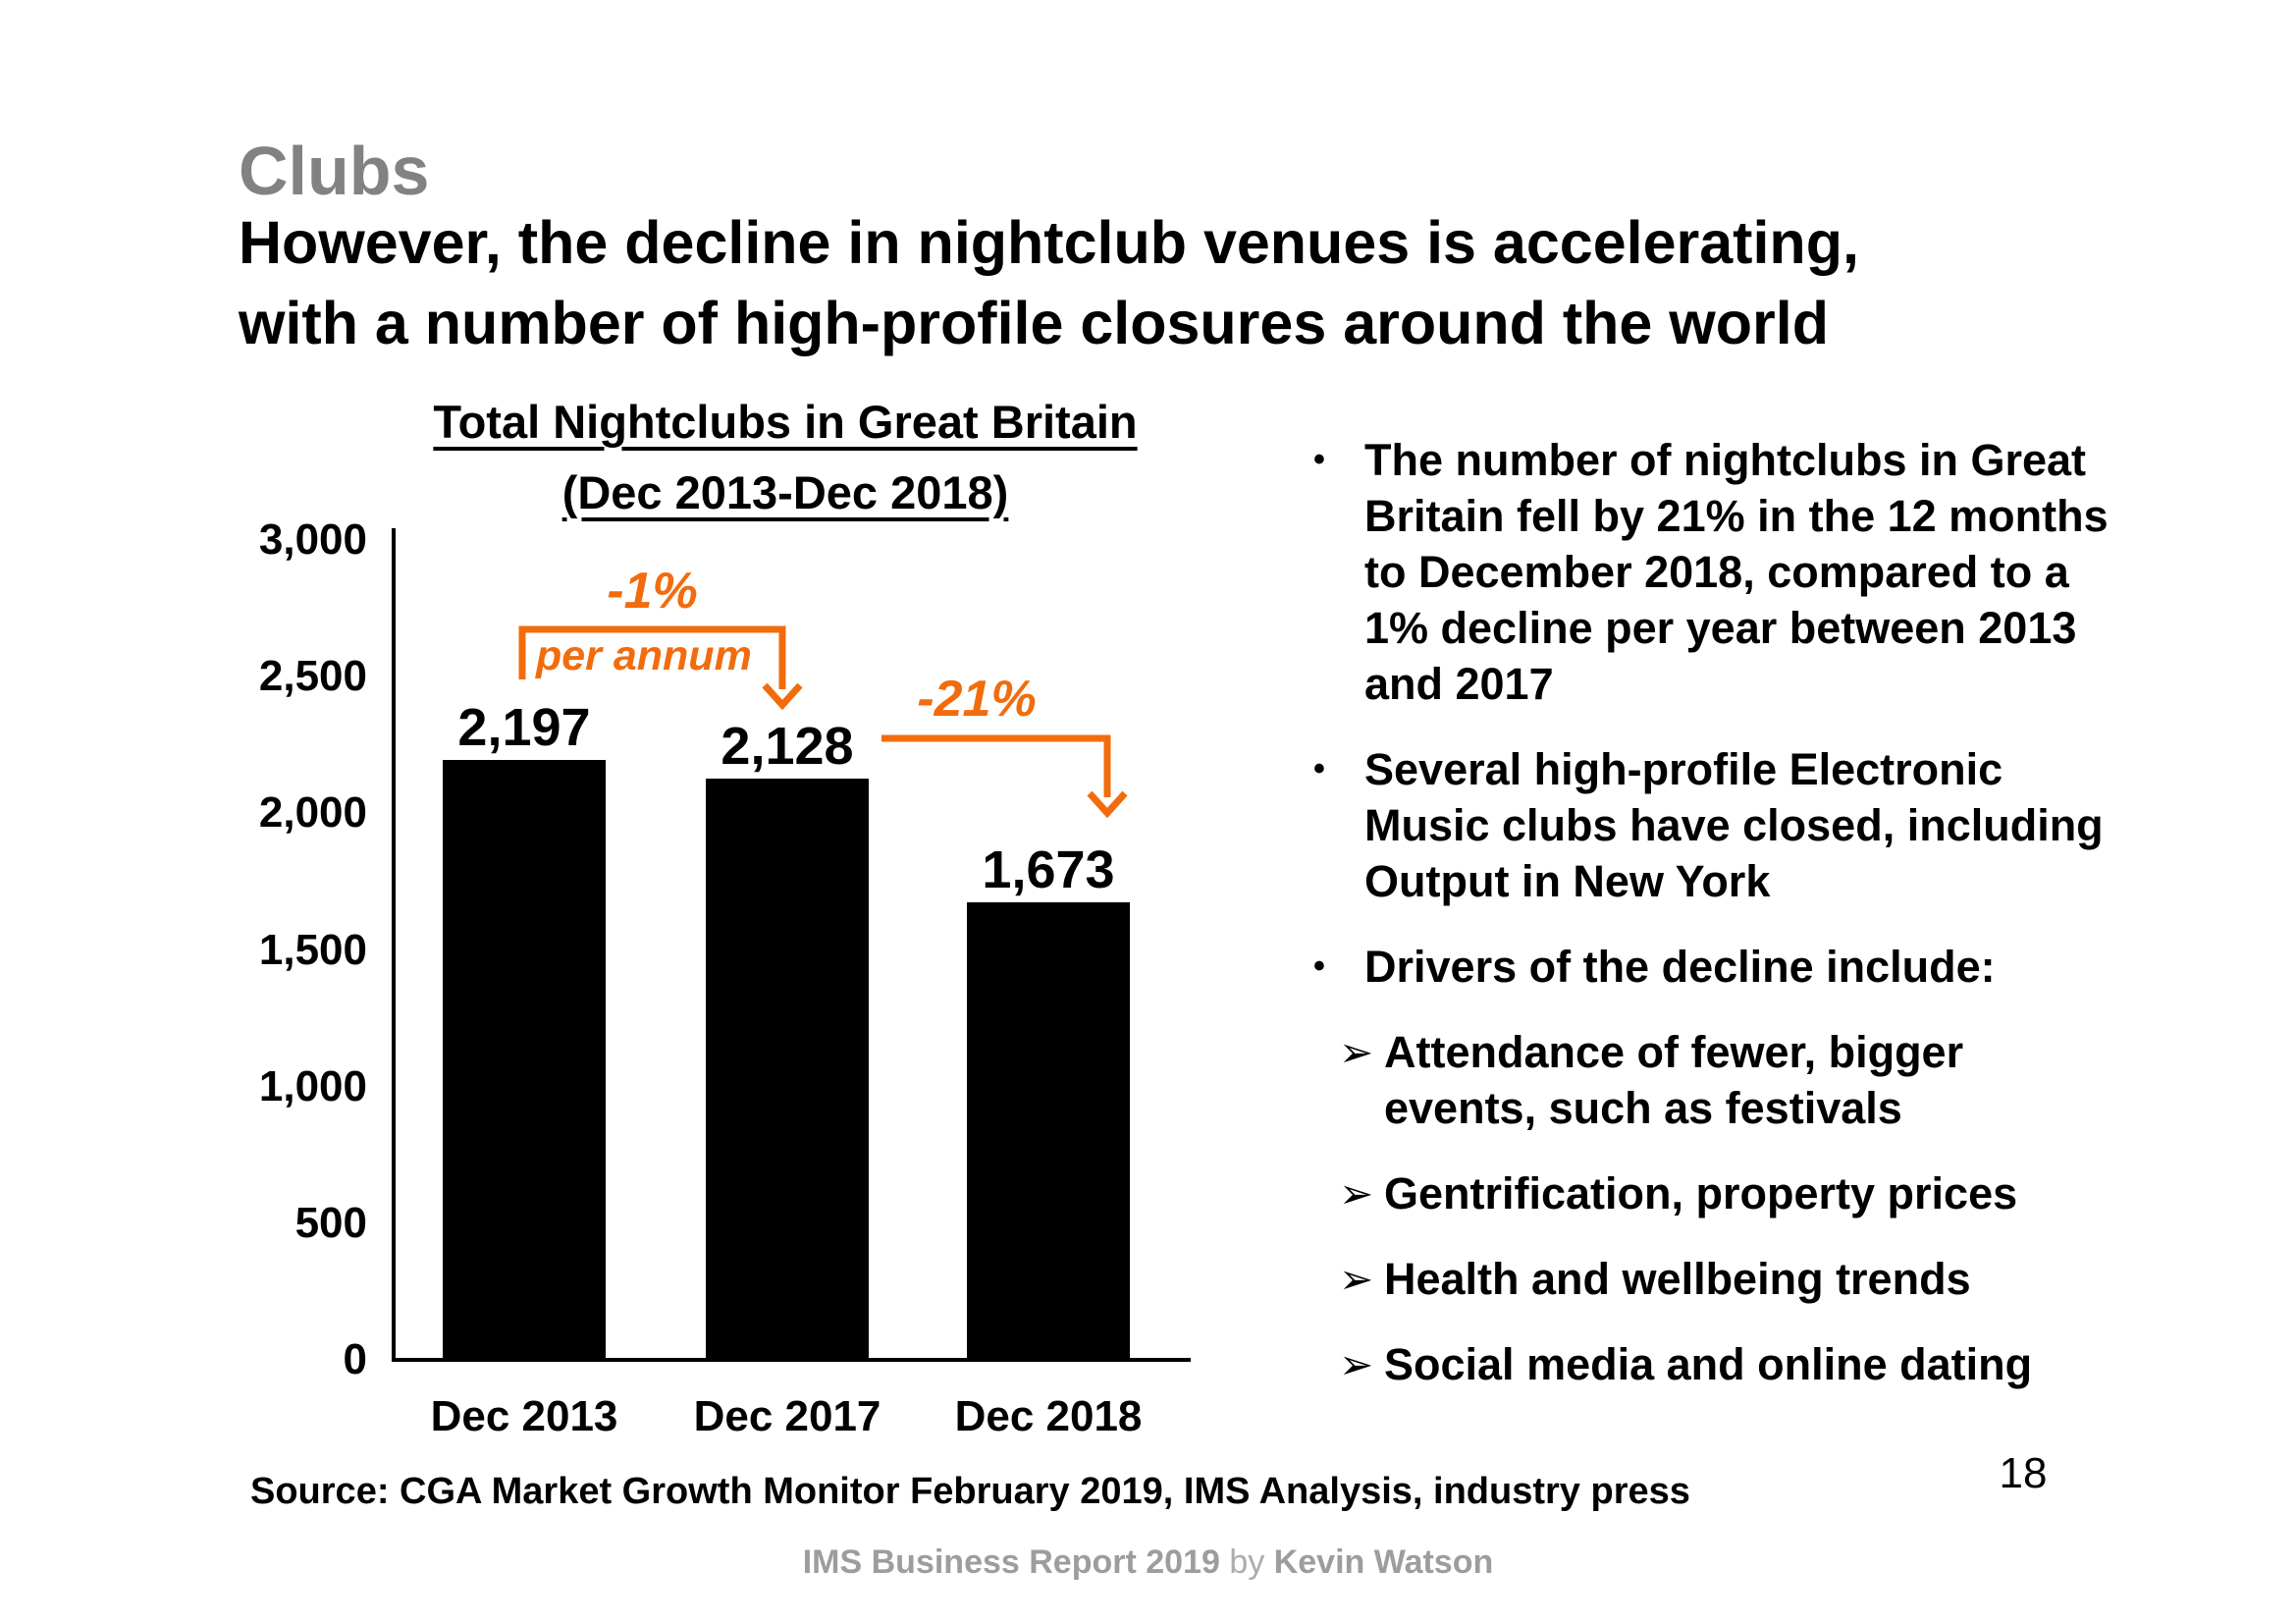 This screenshot has height=1623, width=2296. I want to click on minus21-arrowhead, so click(1107, 804).